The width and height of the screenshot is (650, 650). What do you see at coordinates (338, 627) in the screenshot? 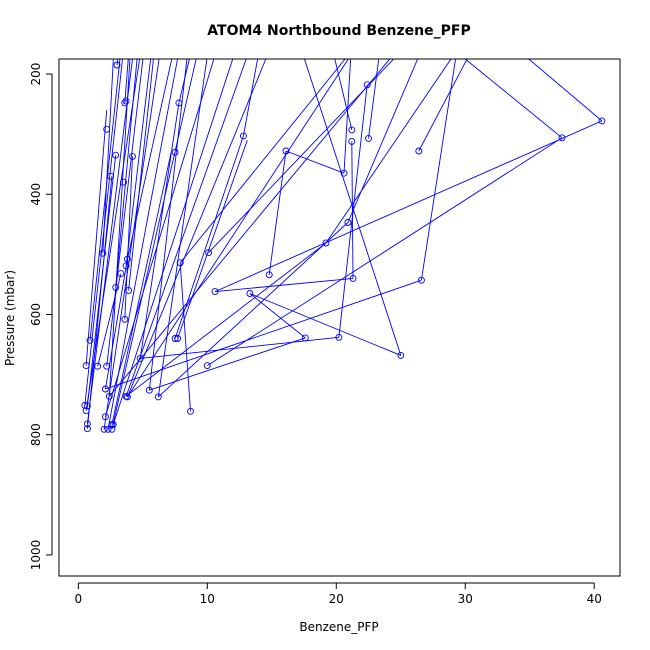
I see `x-axis-label: Benzene_PFP` at bounding box center [338, 627].